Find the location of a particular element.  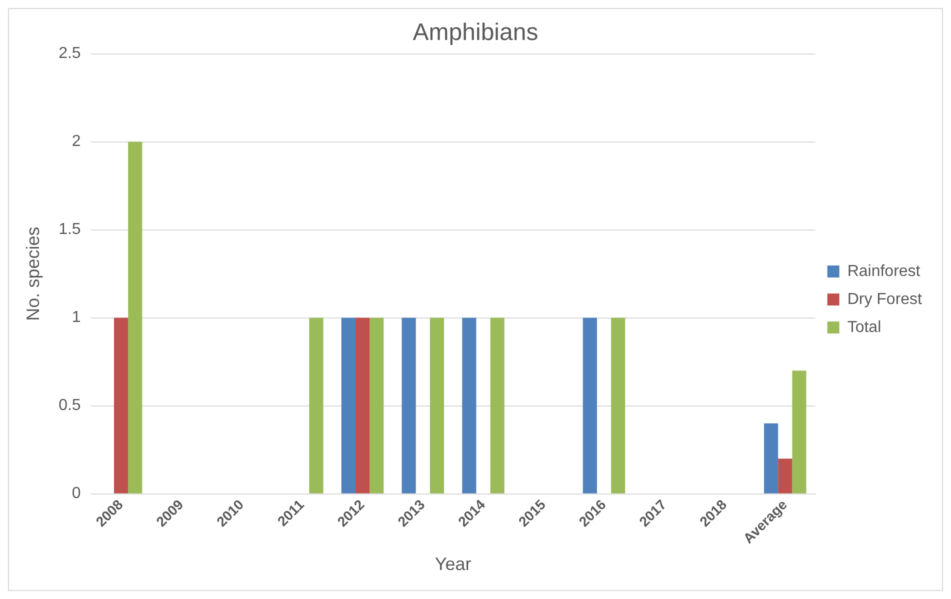

y-tick-label: 2 is located at coordinates (76, 141).